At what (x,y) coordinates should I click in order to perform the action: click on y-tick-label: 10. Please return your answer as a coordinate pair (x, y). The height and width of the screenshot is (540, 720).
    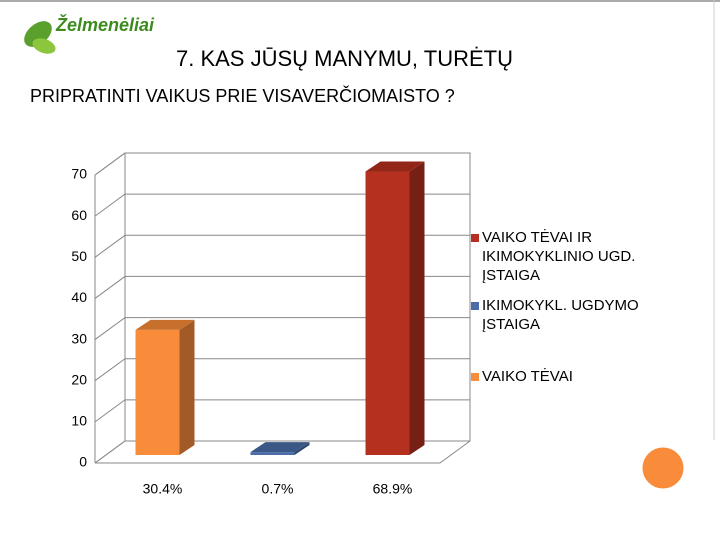
    Looking at the image, I should click on (79, 421).